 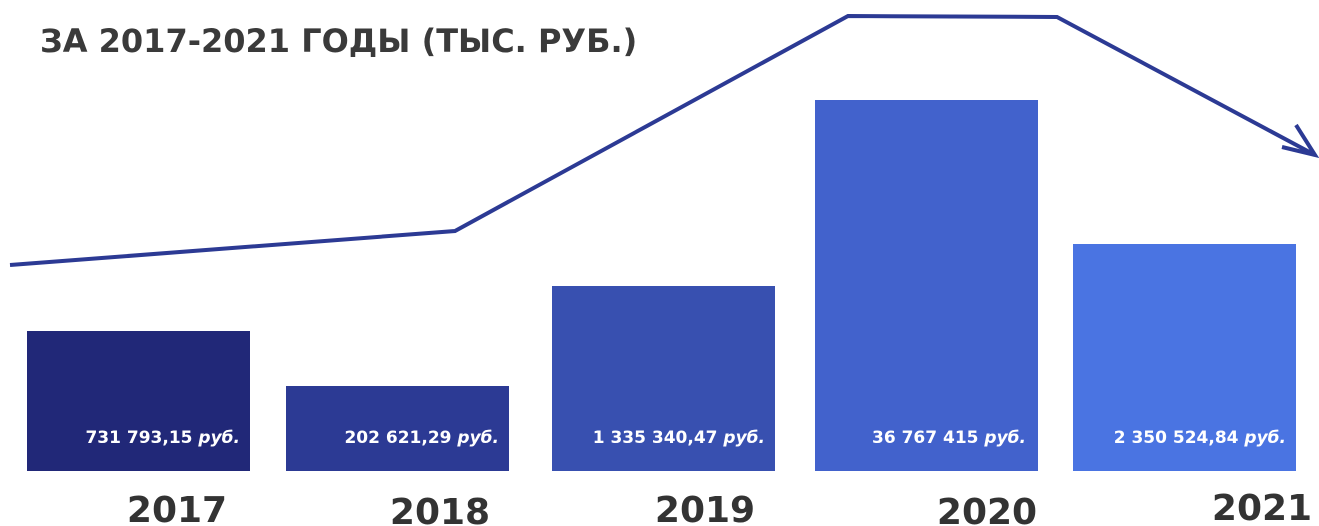 What do you see at coordinates (440, 509) in the screenshot?
I see `year-label: 2018` at bounding box center [440, 509].